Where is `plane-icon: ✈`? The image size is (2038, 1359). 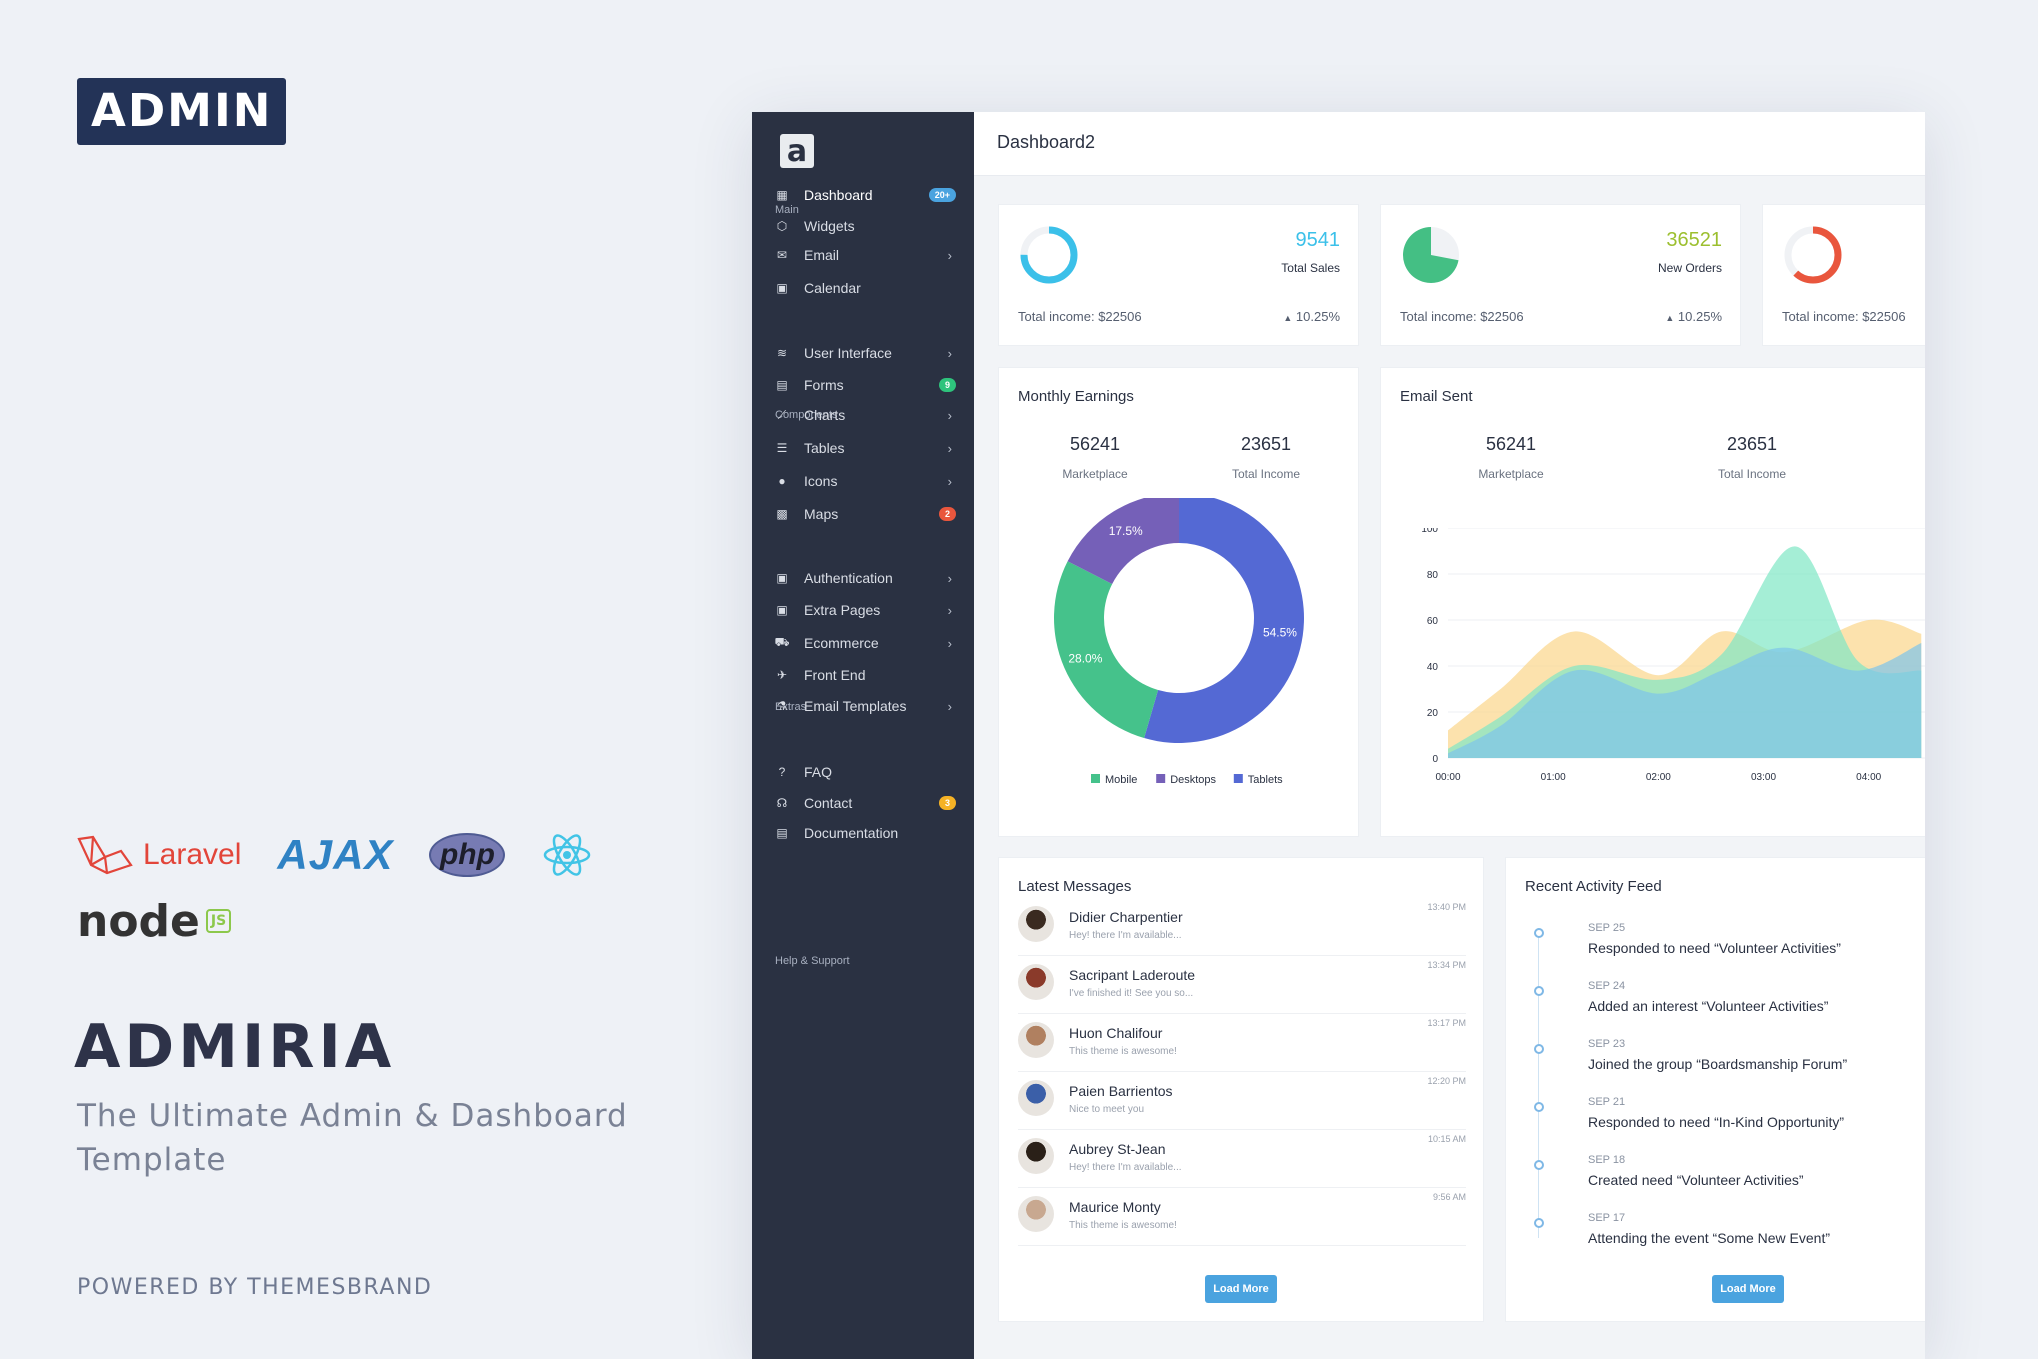 plane-icon: ✈ is located at coordinates (782, 675).